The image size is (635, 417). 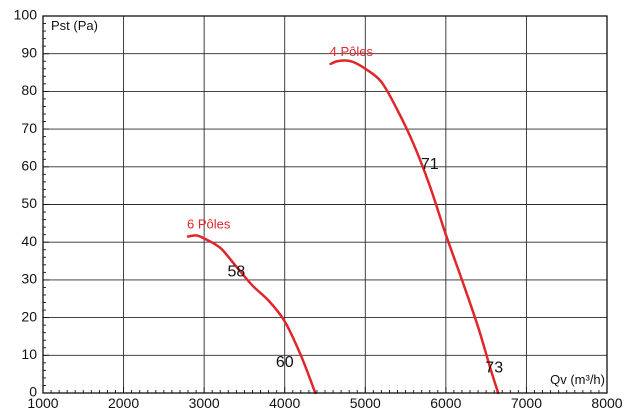 I want to click on y-tick-label: 70, so click(x=29, y=128).